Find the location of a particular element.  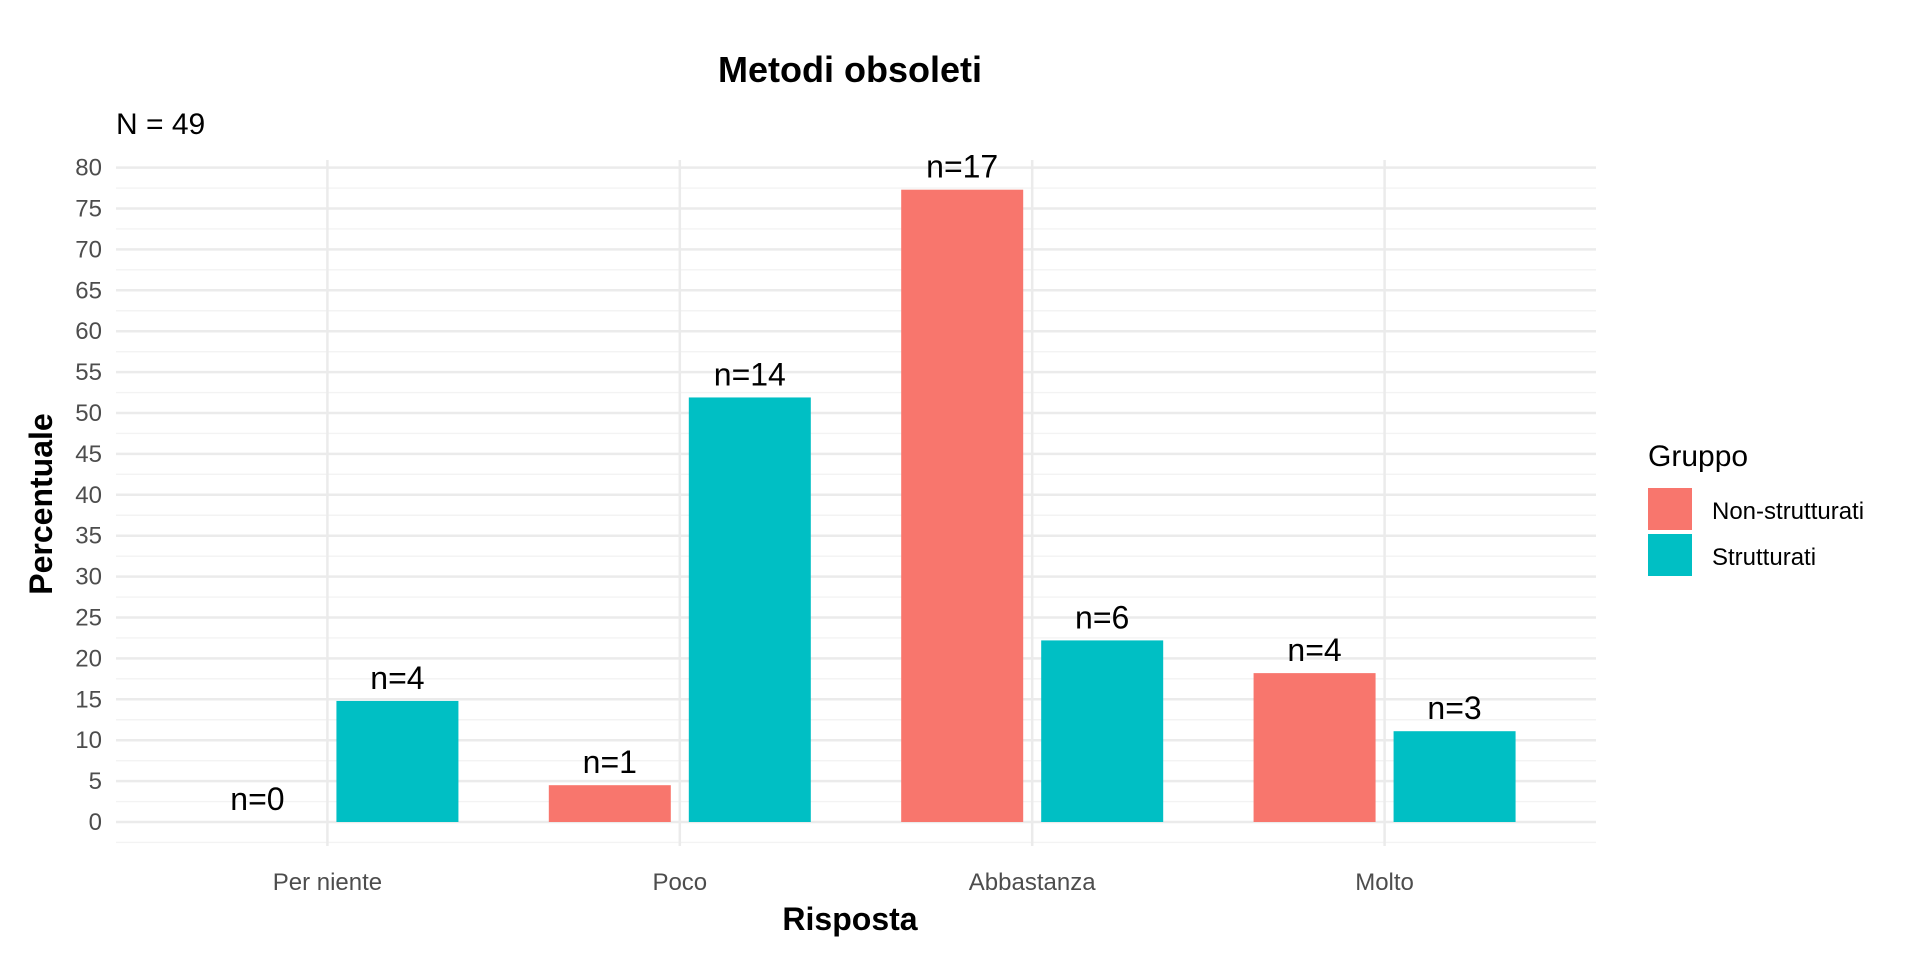

legend-title: Gruppo is located at coordinates (1698, 456).